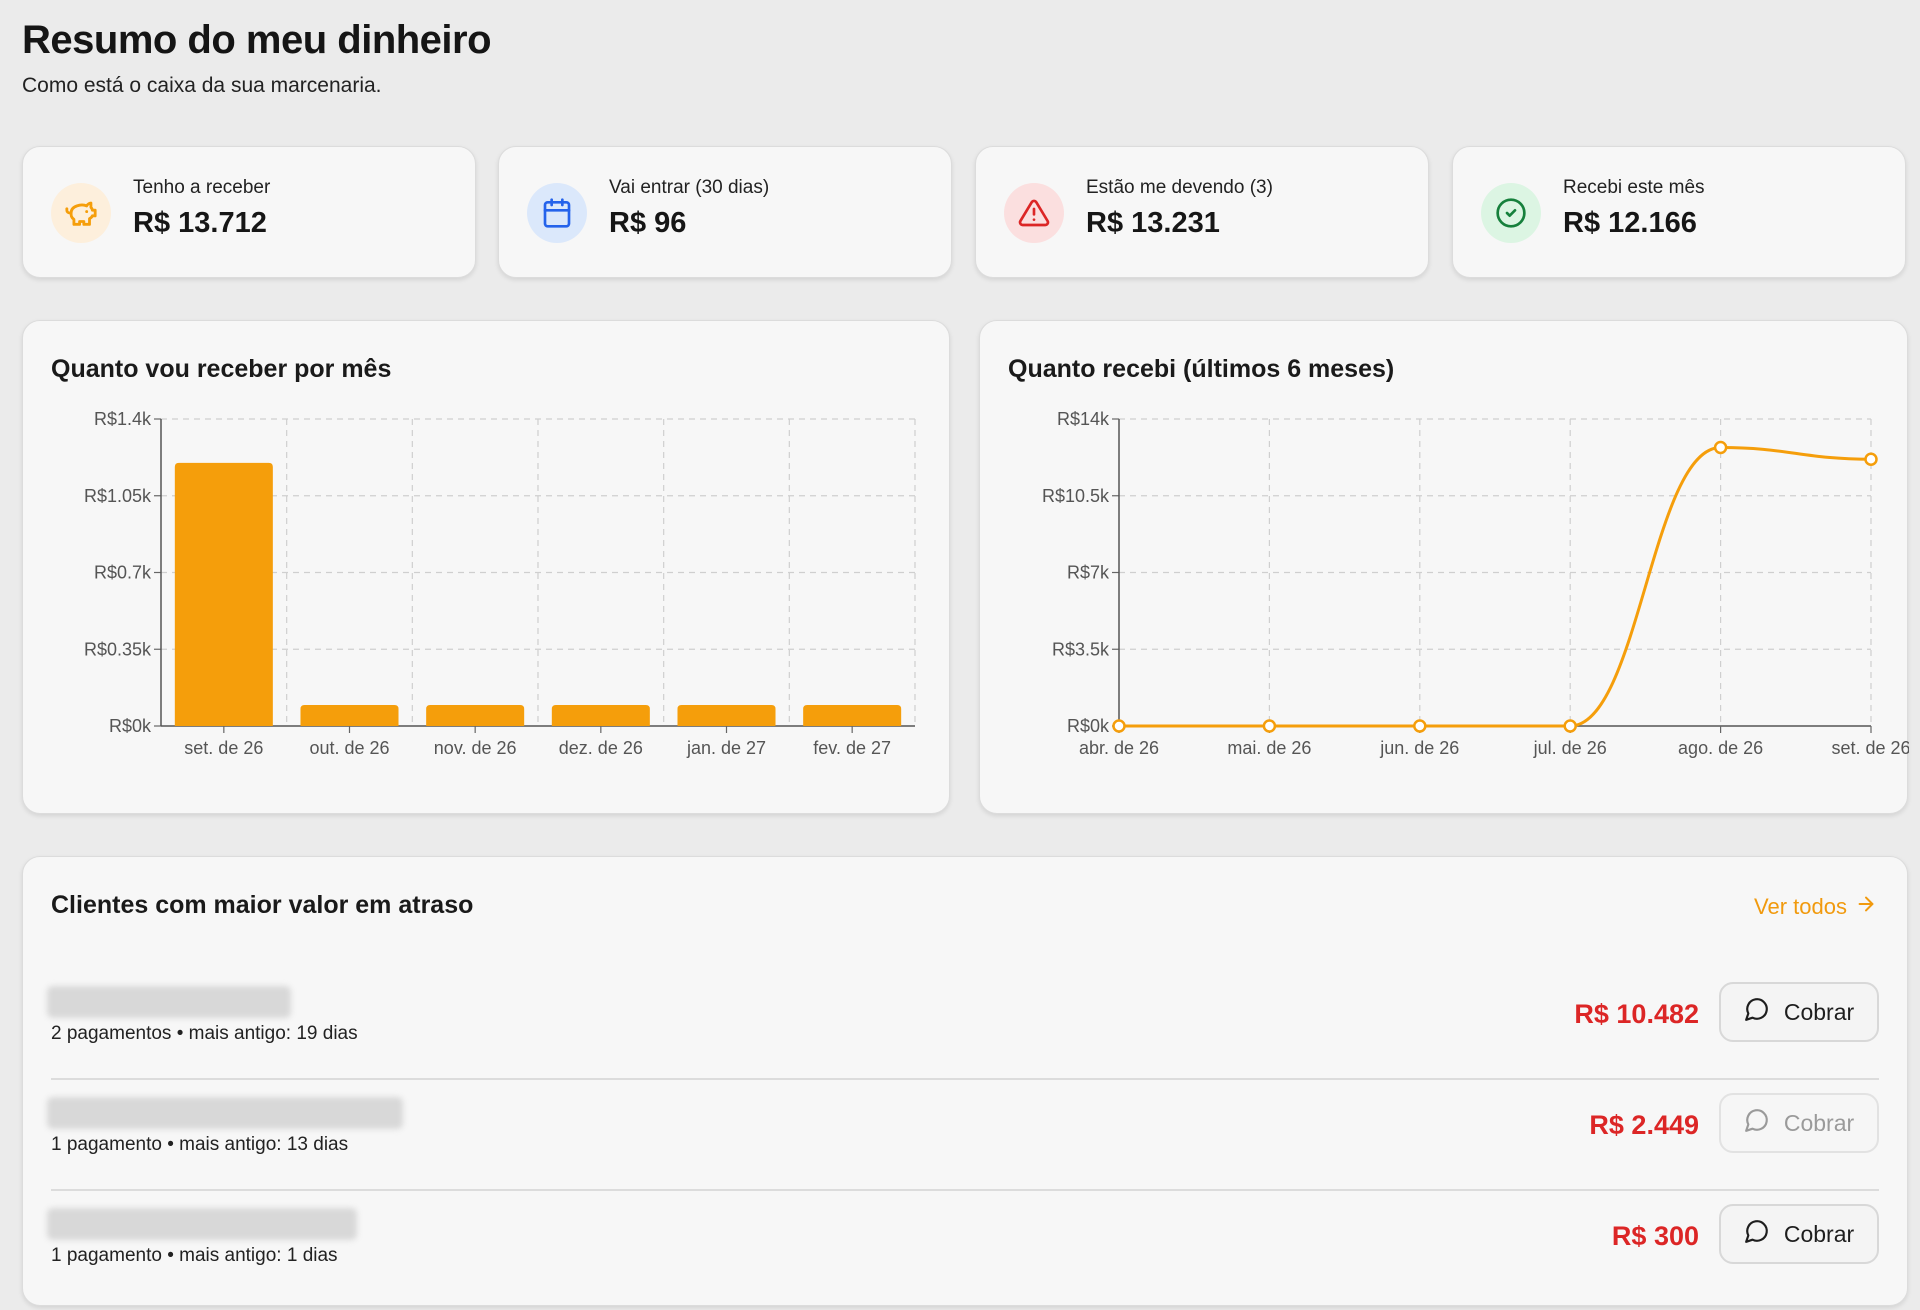 The height and width of the screenshot is (1310, 1920). What do you see at coordinates (123, 419) in the screenshot?
I see `y-tick-label: R$1.4k` at bounding box center [123, 419].